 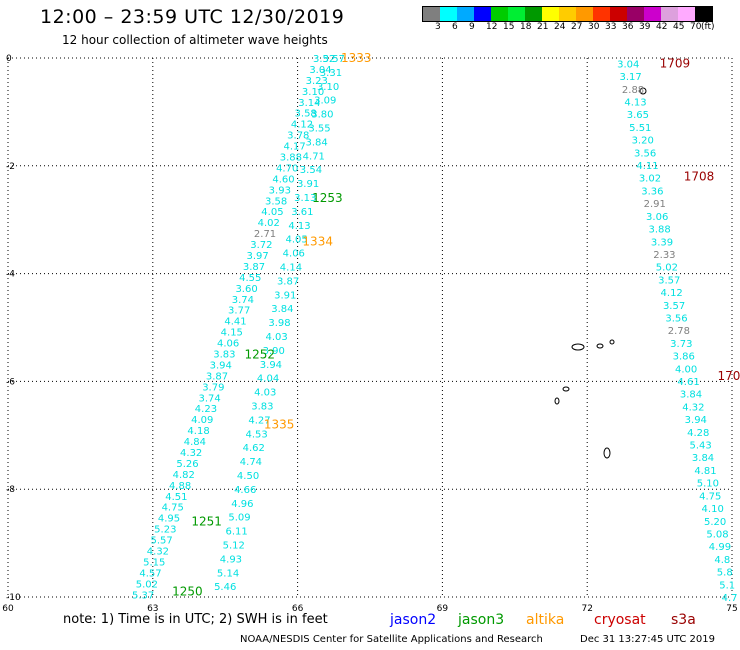 What do you see at coordinates (586, 609) in the screenshot?
I see `x-tick-label: 72` at bounding box center [586, 609].